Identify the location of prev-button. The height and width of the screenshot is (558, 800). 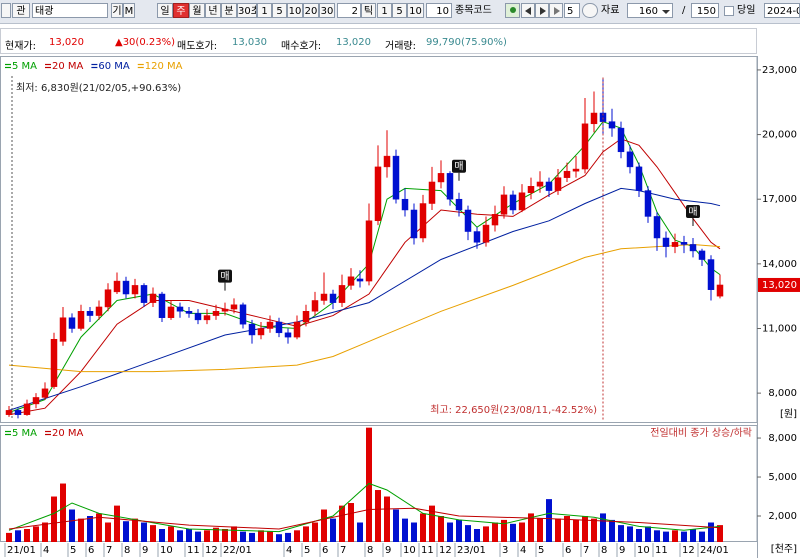
(528, 10).